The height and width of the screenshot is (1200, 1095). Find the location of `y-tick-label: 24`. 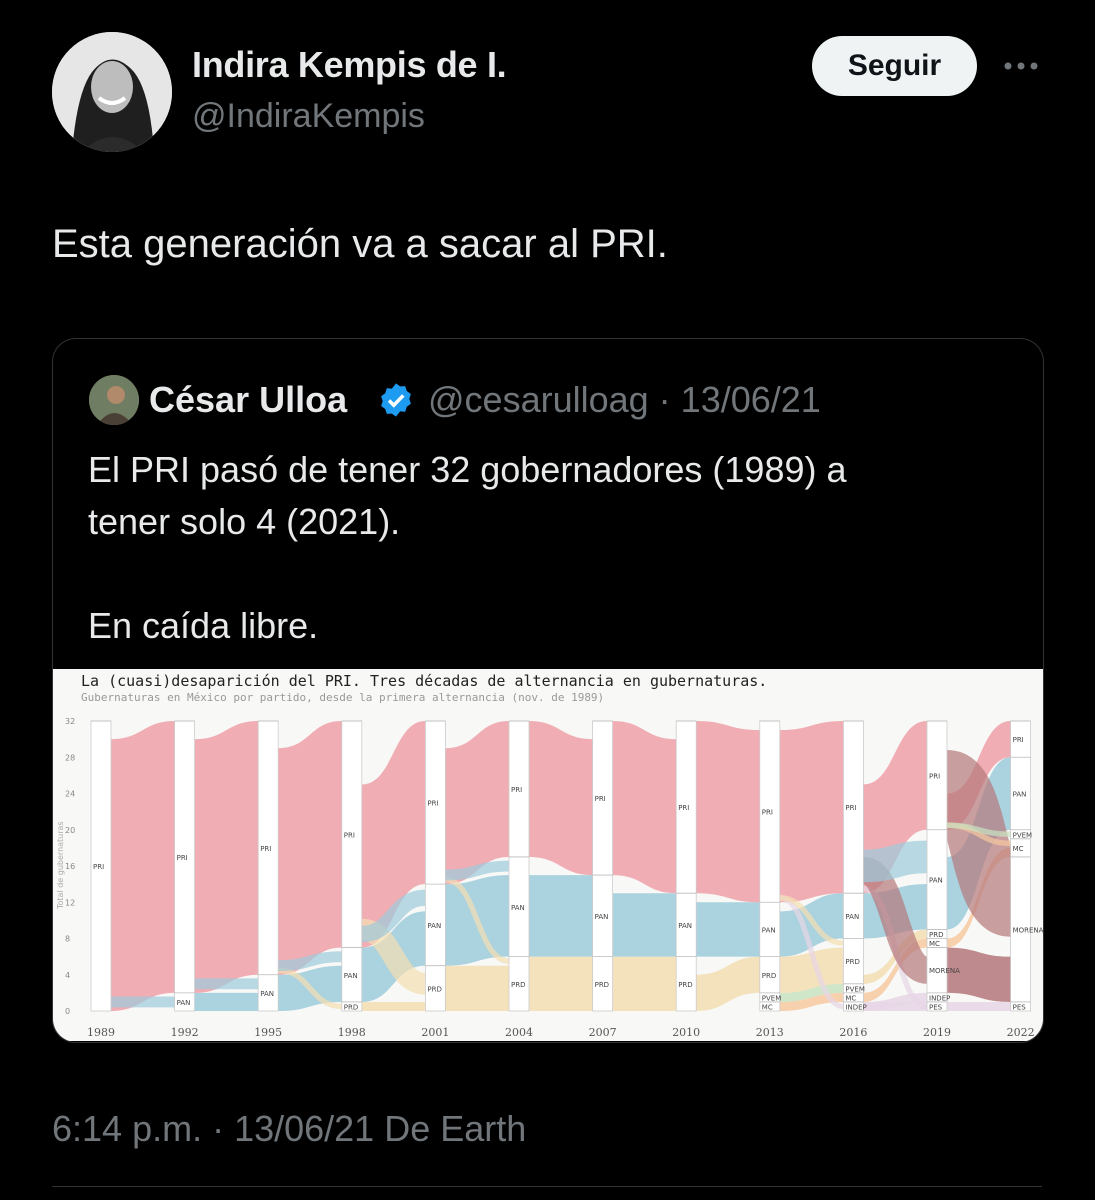

y-tick-label: 24 is located at coordinates (70, 794).